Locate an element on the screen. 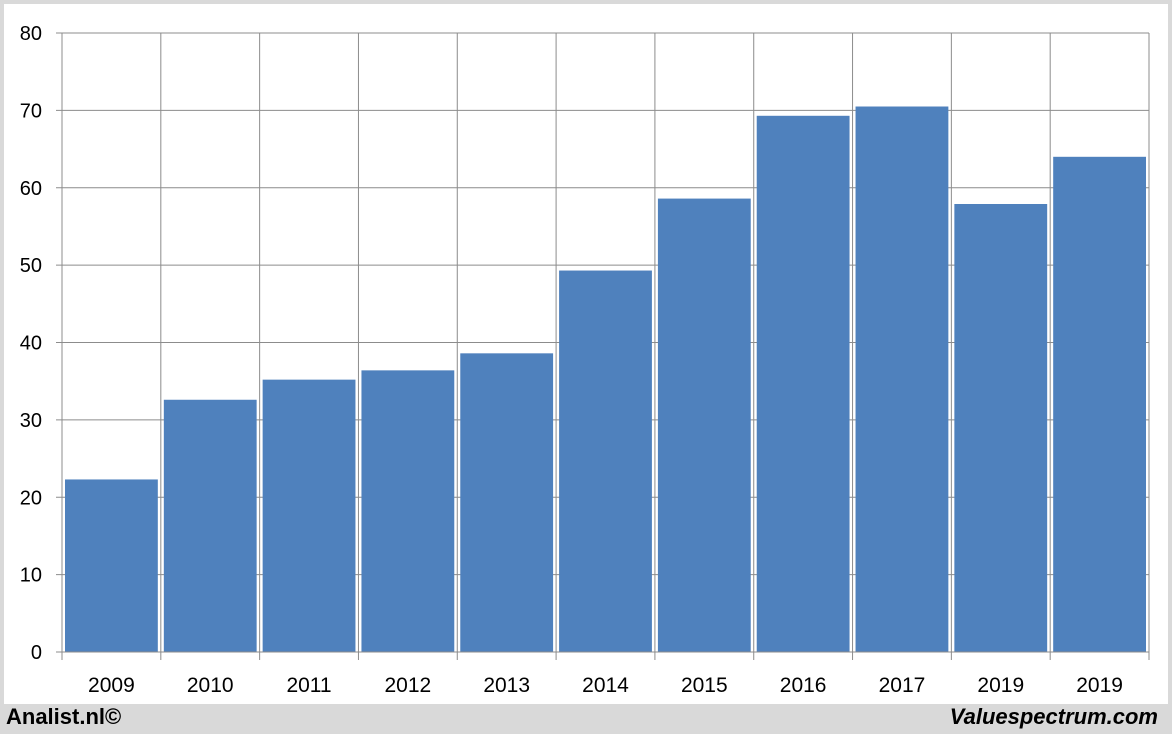 The image size is (1172, 734). y-tick-label: 20 is located at coordinates (31, 498).